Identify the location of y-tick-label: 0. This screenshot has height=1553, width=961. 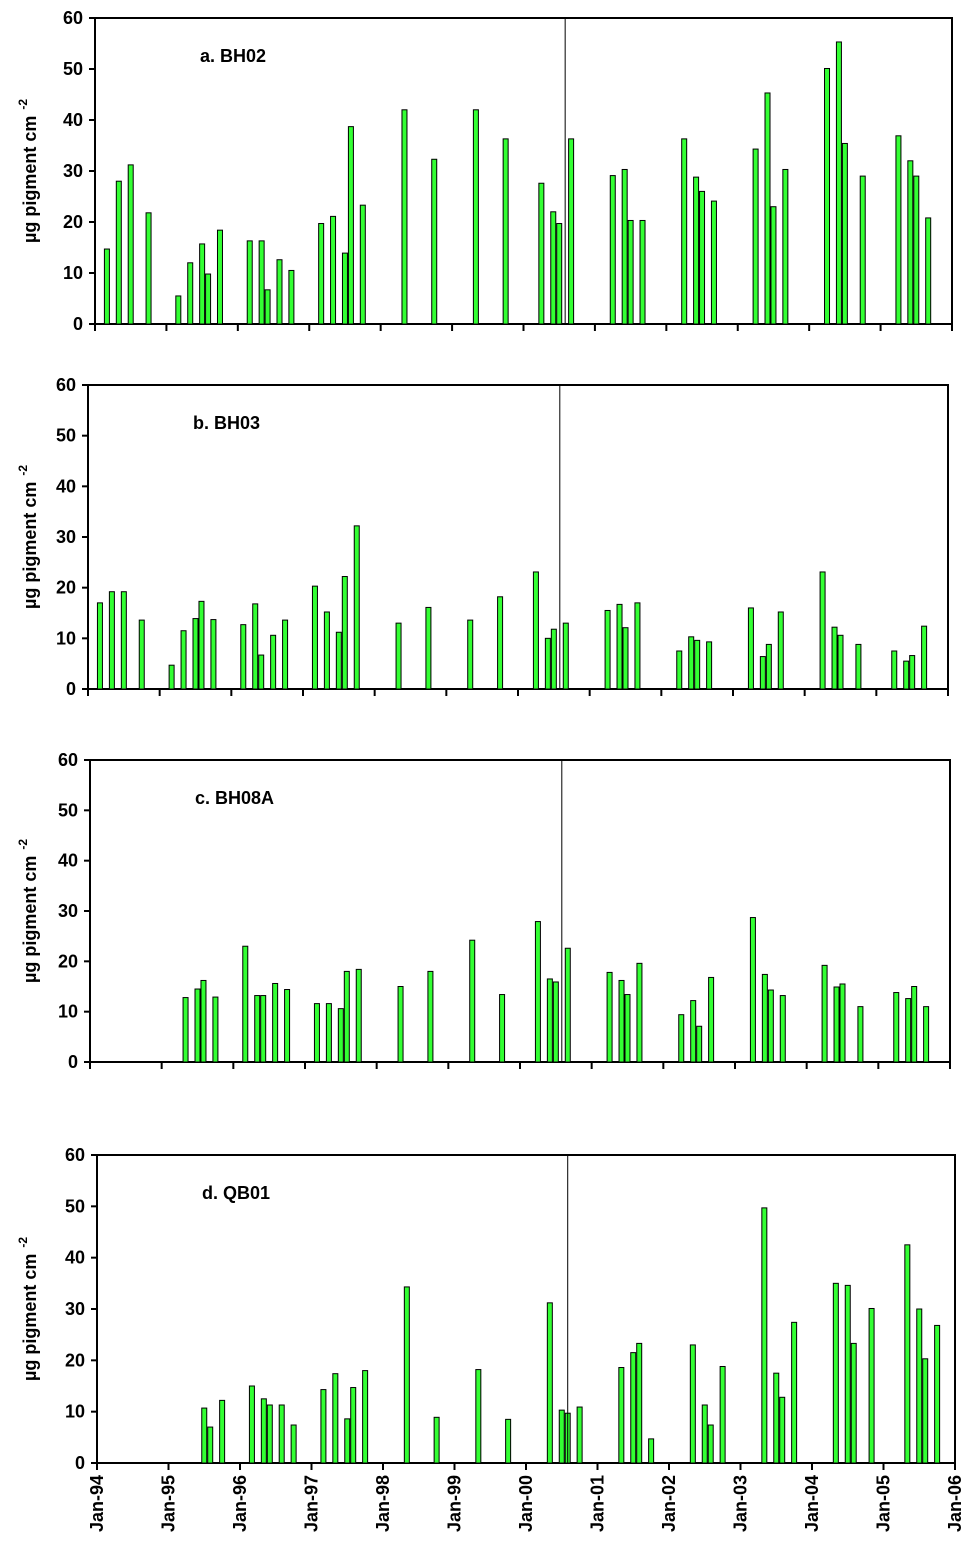
(73, 1062).